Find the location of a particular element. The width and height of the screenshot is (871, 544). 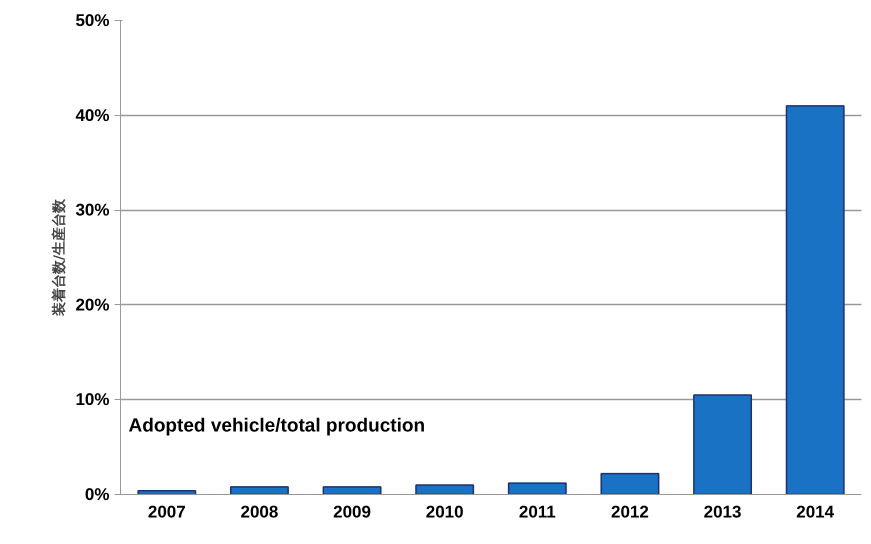

y-tick-label: 10% is located at coordinates (92, 400).